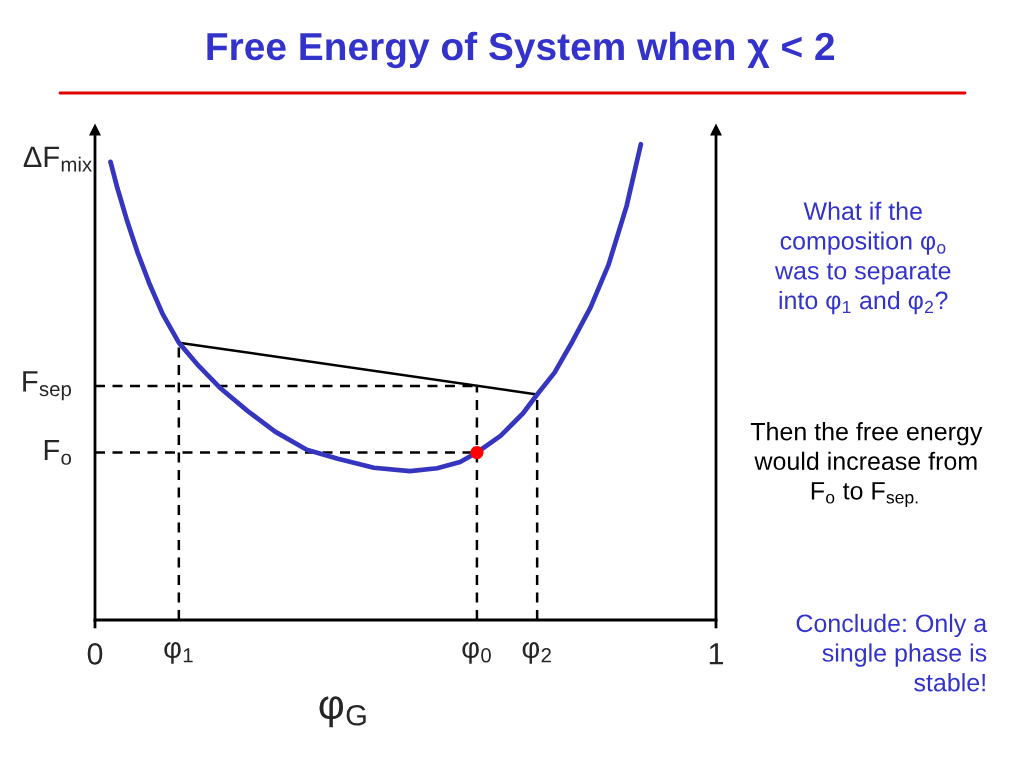  What do you see at coordinates (342, 712) in the screenshot?
I see `x-axis-title: φ$_{G}$` at bounding box center [342, 712].